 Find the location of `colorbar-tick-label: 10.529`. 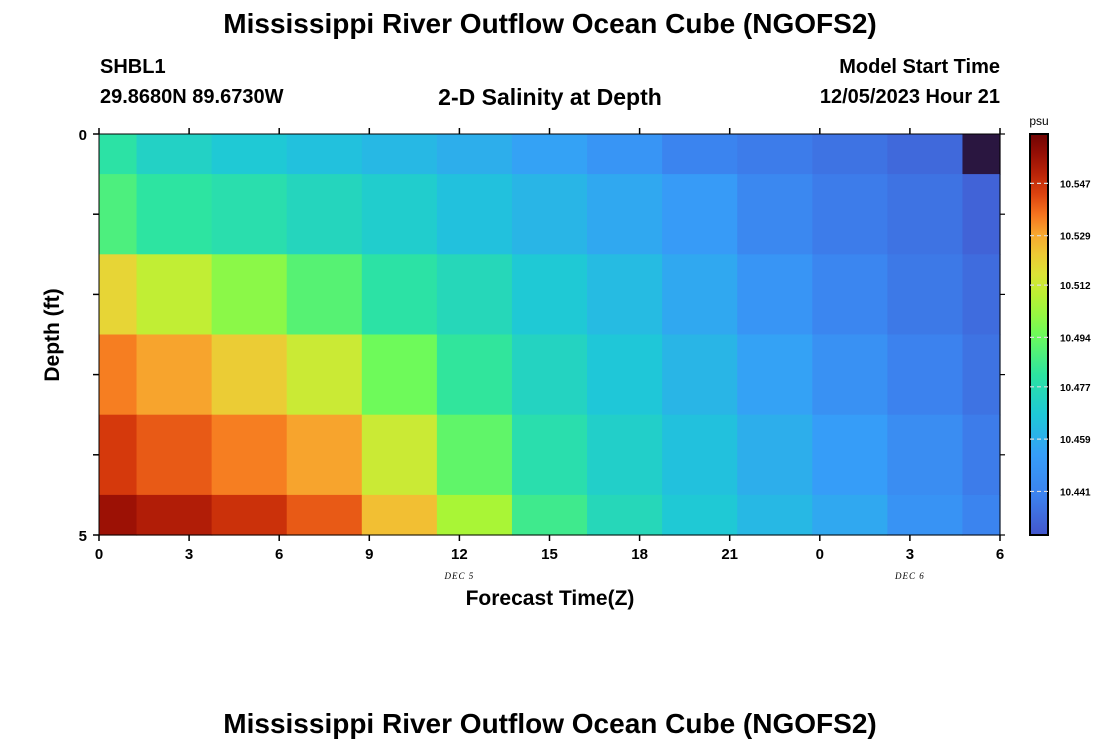

colorbar-tick-label: 10.529 is located at coordinates (1075, 237).